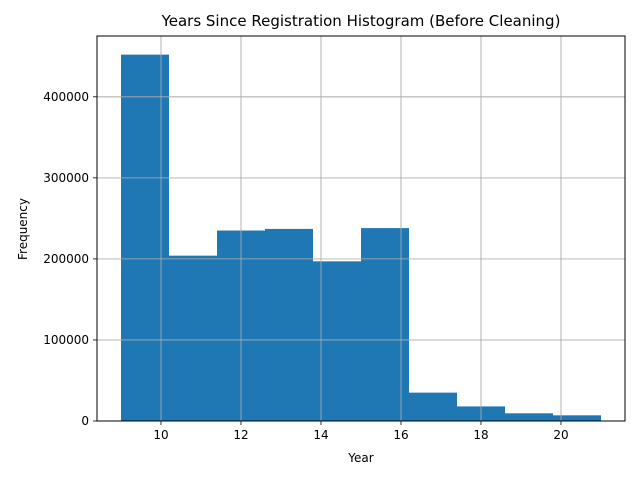  I want to click on x-tick-label: 12, so click(240, 435).